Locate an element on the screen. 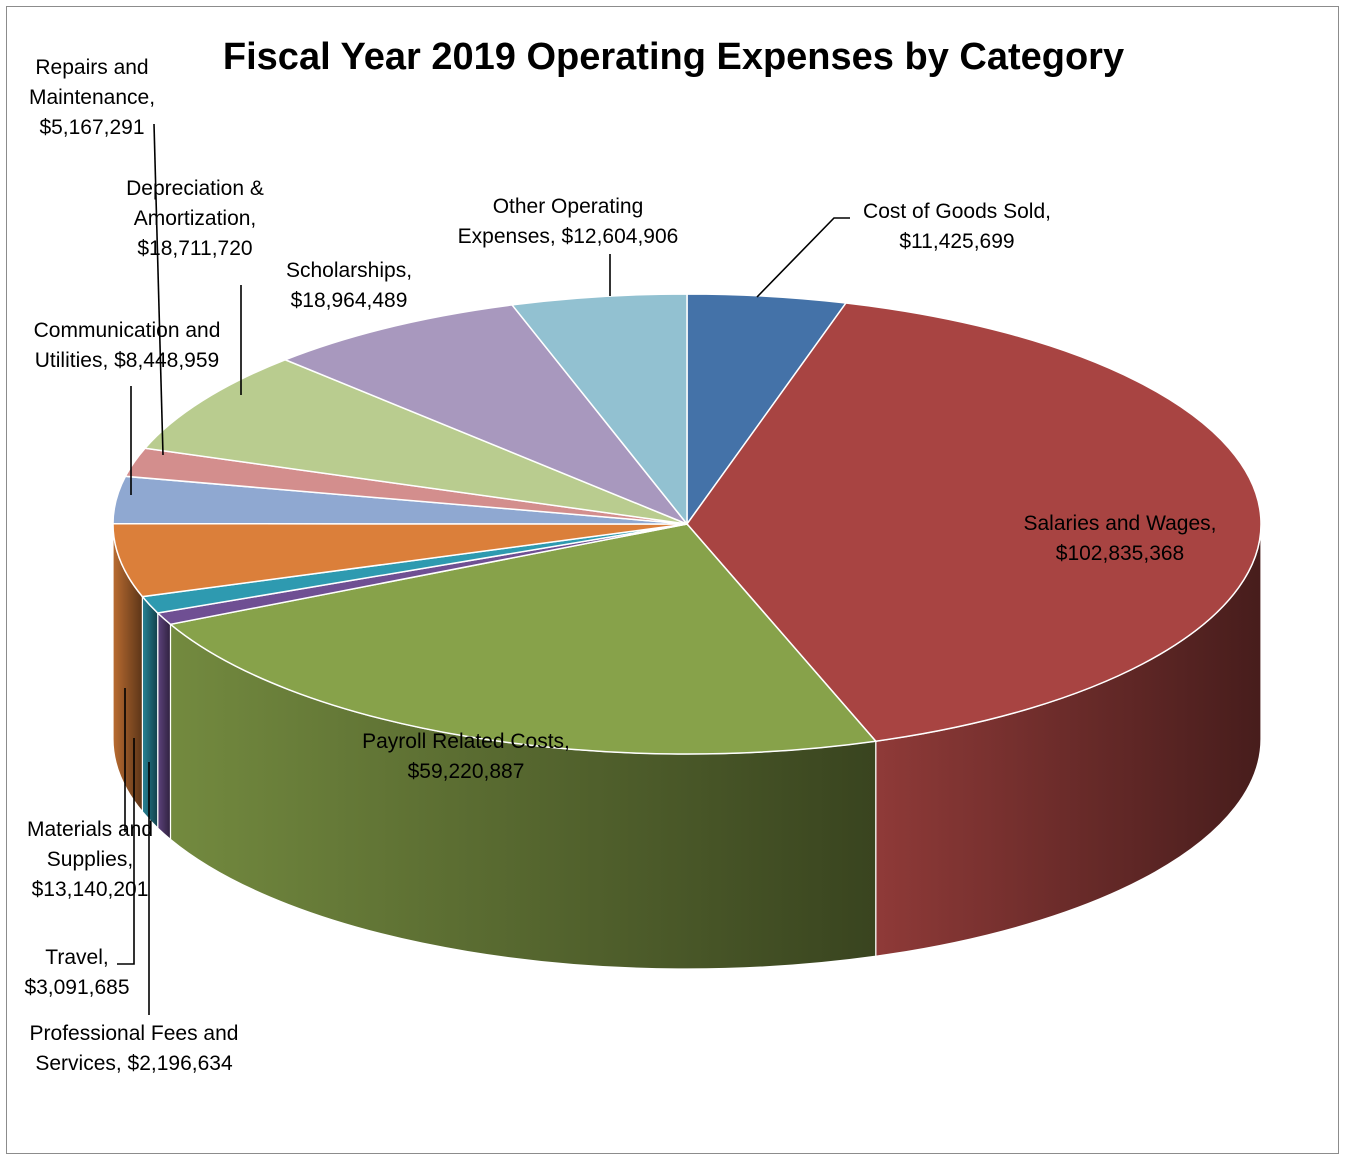  data-label-depreciation-amortization: Depreciation & Amortization, $18,711,720 is located at coordinates (195, 218).